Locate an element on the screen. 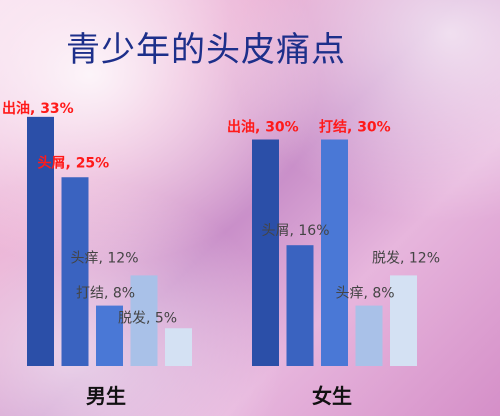 This screenshot has height=416, width=500. data-label-female-2: 打结, 30% is located at coordinates (355, 127).